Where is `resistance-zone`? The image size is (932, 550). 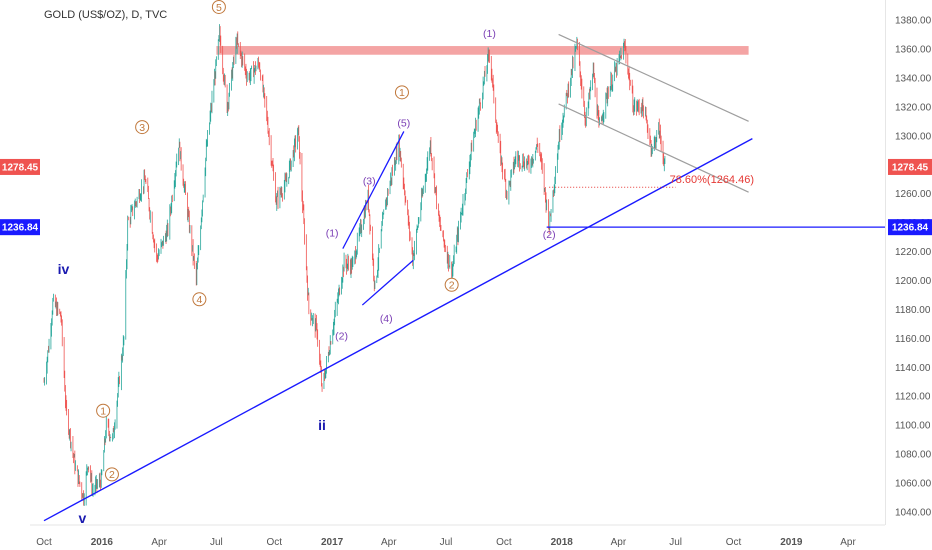
resistance-zone is located at coordinates (482, 50).